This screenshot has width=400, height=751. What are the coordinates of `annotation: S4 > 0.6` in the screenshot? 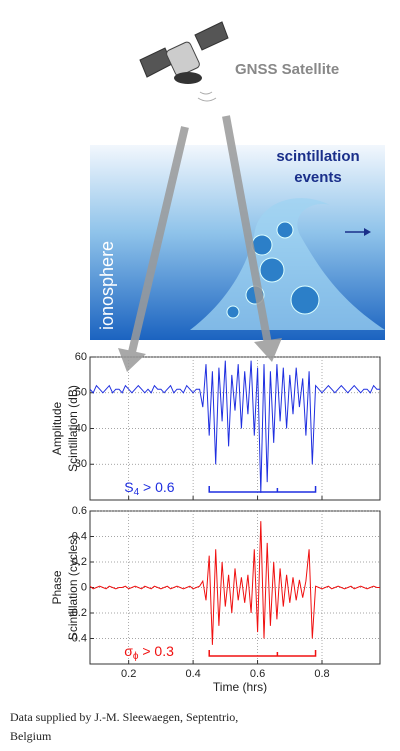 It's located at (149, 488).